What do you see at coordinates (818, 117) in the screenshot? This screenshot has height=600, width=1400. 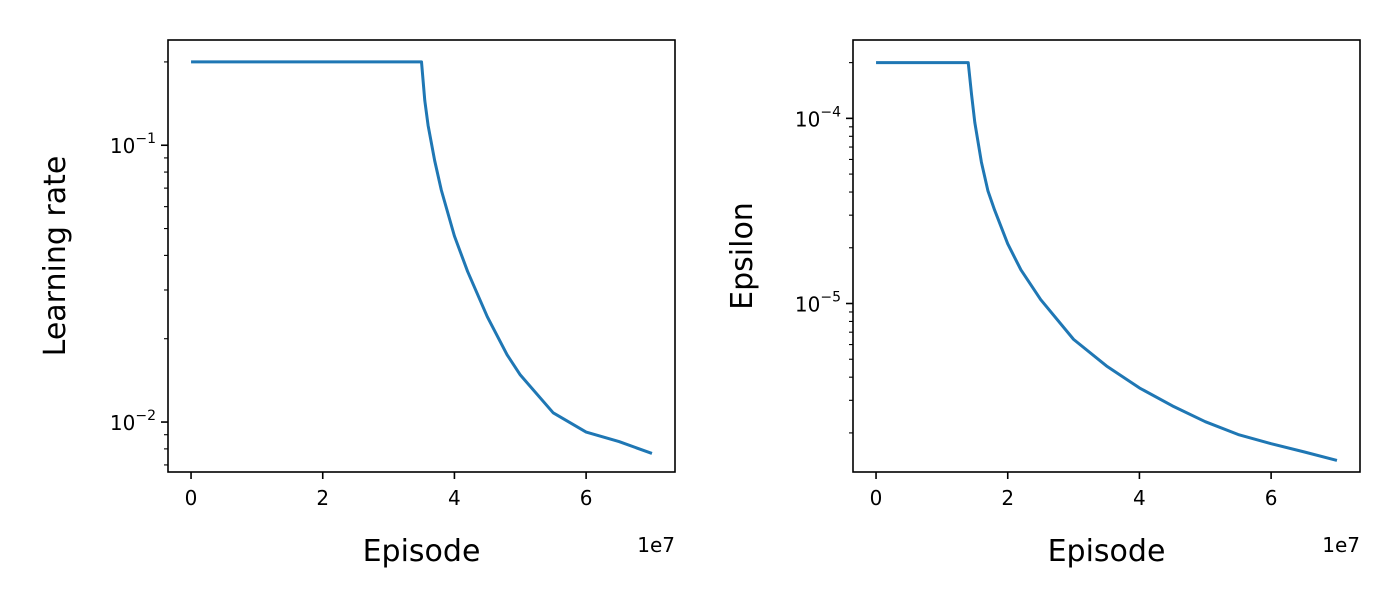 I see `y-tick-label: 10⁻⁴` at bounding box center [818, 117].